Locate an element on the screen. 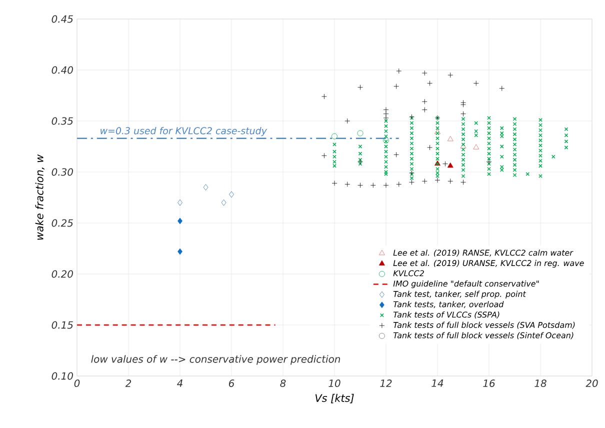  x-tick-label: 20 is located at coordinates (592, 384).